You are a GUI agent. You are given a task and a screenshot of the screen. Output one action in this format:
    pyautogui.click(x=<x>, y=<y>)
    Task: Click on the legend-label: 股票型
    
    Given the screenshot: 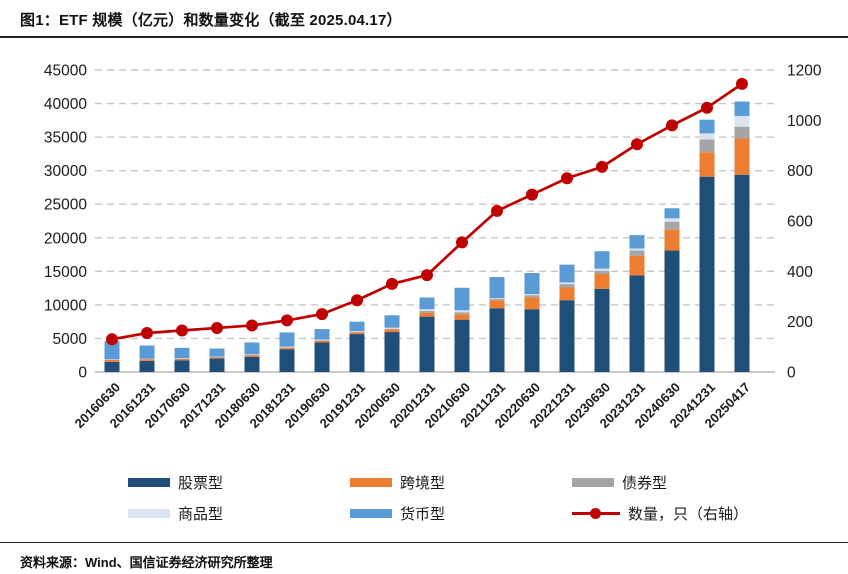 What is the action you would take?
    pyautogui.click(x=201, y=483)
    